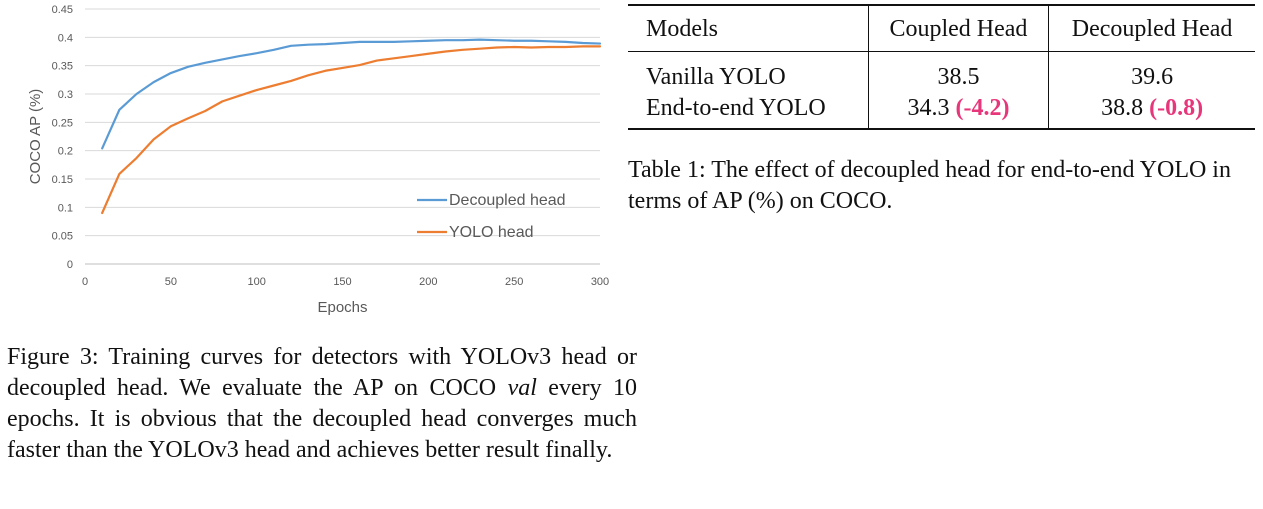 The image size is (1263, 509). What do you see at coordinates (65, 152) in the screenshot?
I see `y-tick-label: 0.2` at bounding box center [65, 152].